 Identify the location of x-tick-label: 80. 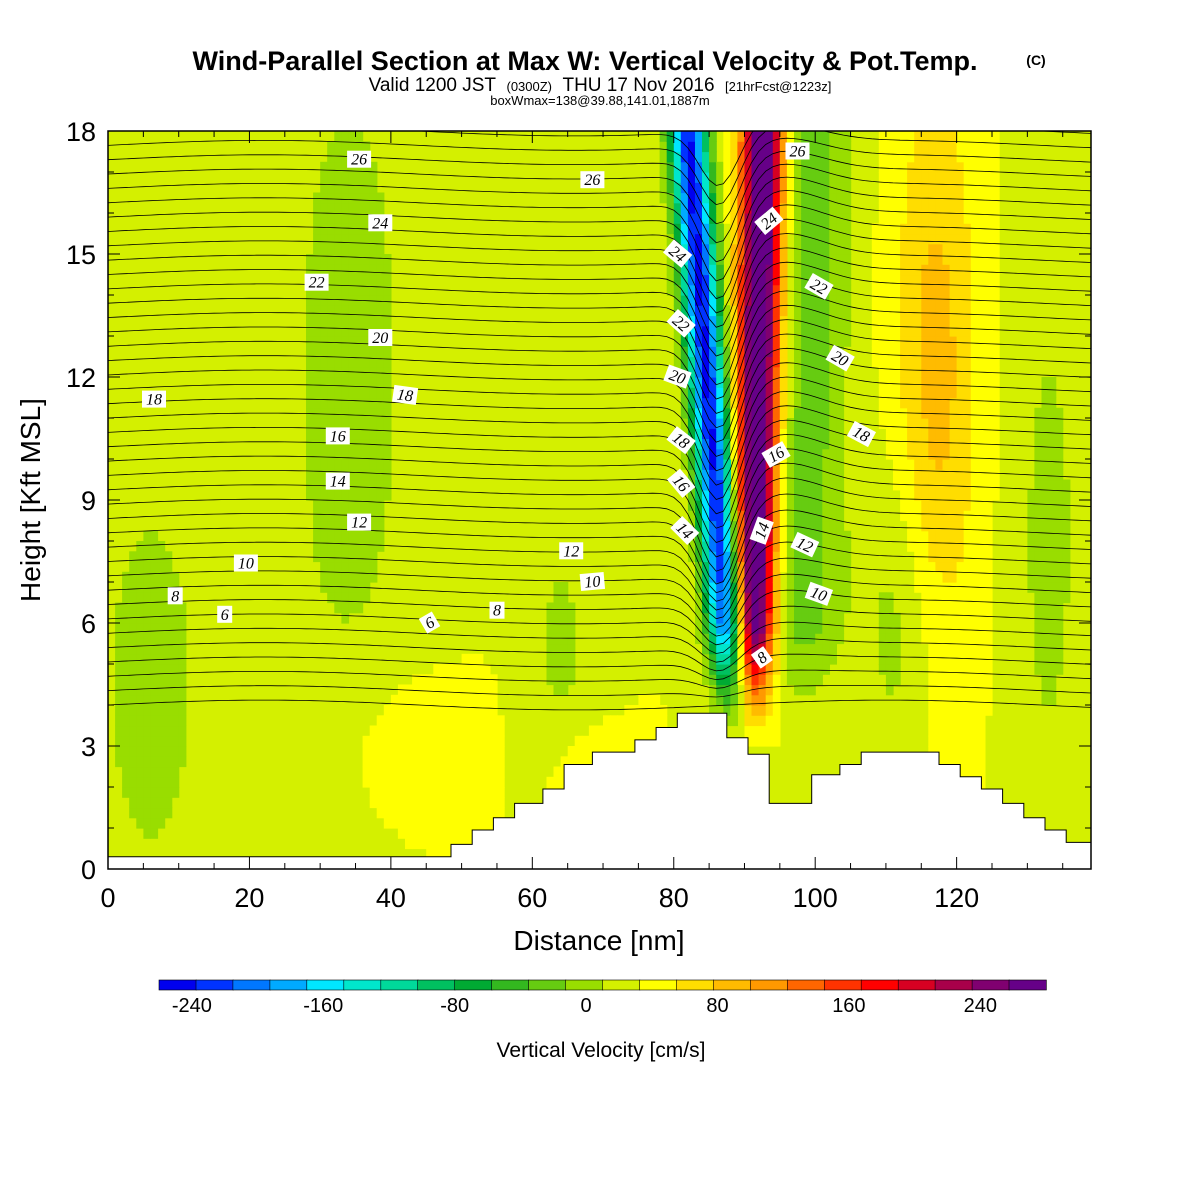
(674, 898).